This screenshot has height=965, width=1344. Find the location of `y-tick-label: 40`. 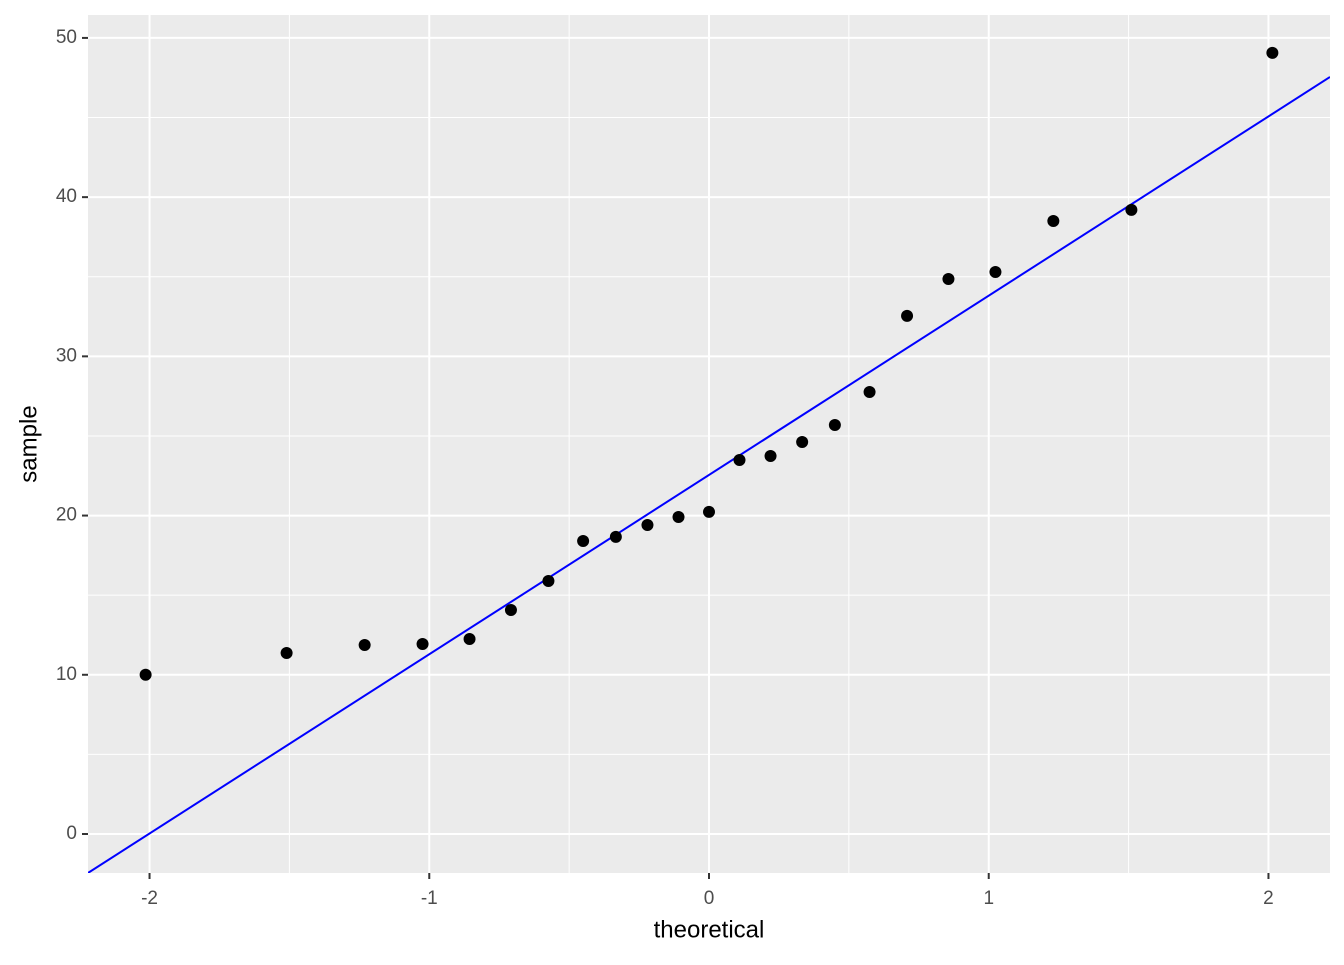

y-tick-label: 40 is located at coordinates (66, 196).